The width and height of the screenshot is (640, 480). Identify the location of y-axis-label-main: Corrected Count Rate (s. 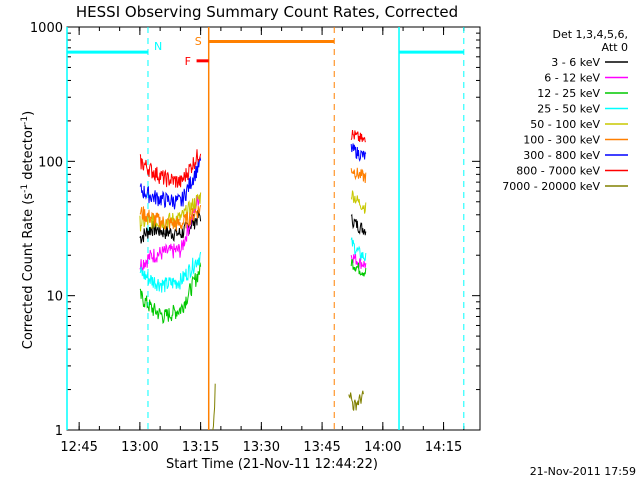
(28, 271).